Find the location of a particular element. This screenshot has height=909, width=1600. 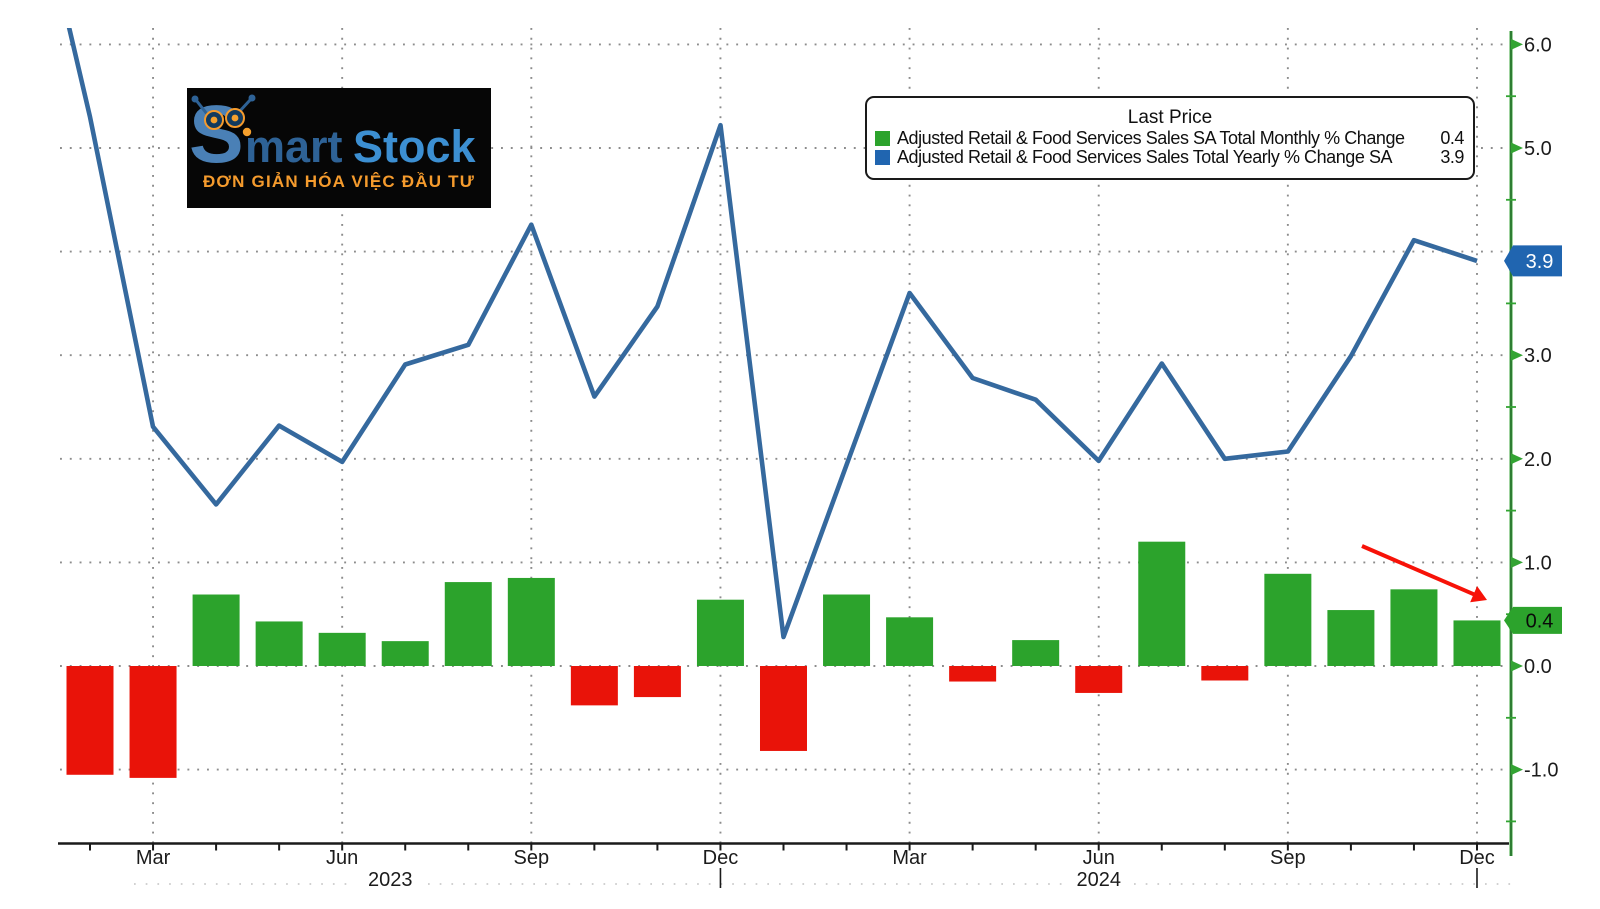

logo-tagline: ĐƠN GIẢN HÓA VIỆC ĐẦU TƯ is located at coordinates (339, 181).